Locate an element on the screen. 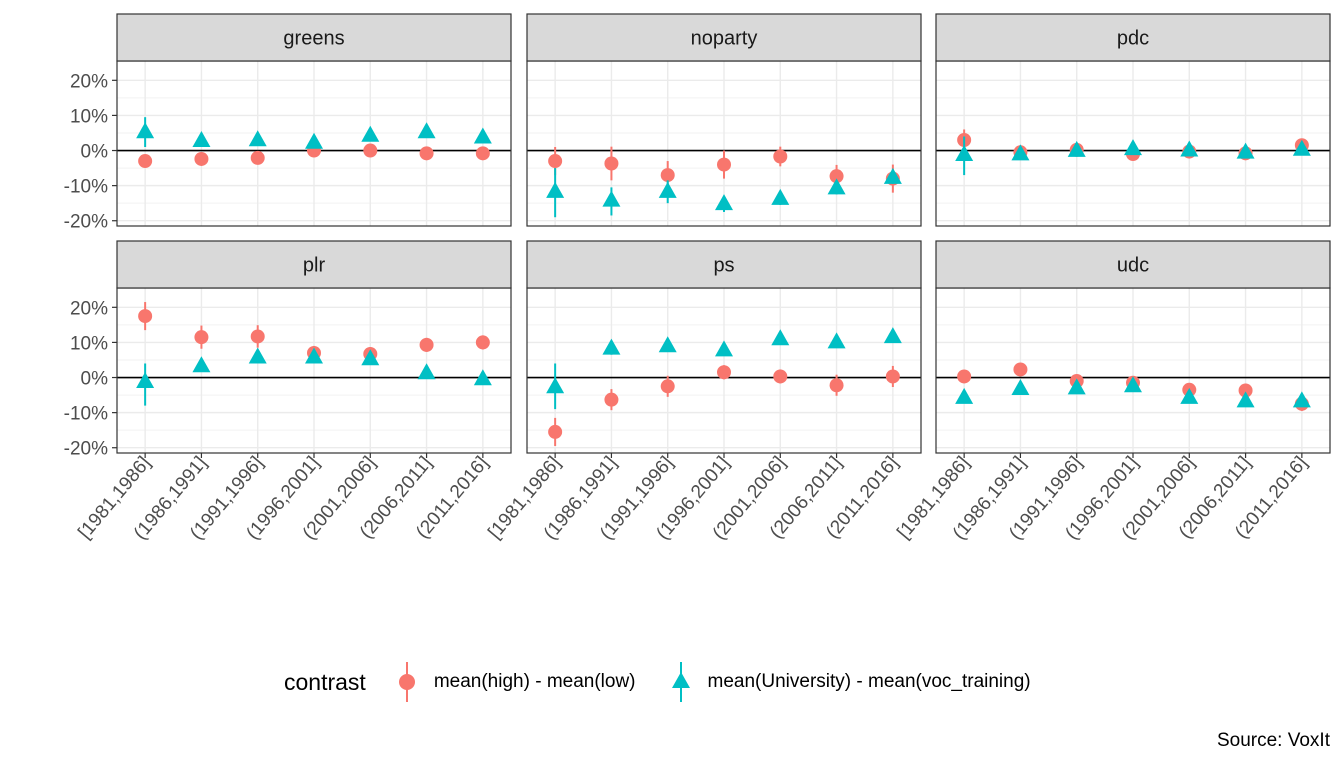  legend-key-triangle is located at coordinates (680, 682).